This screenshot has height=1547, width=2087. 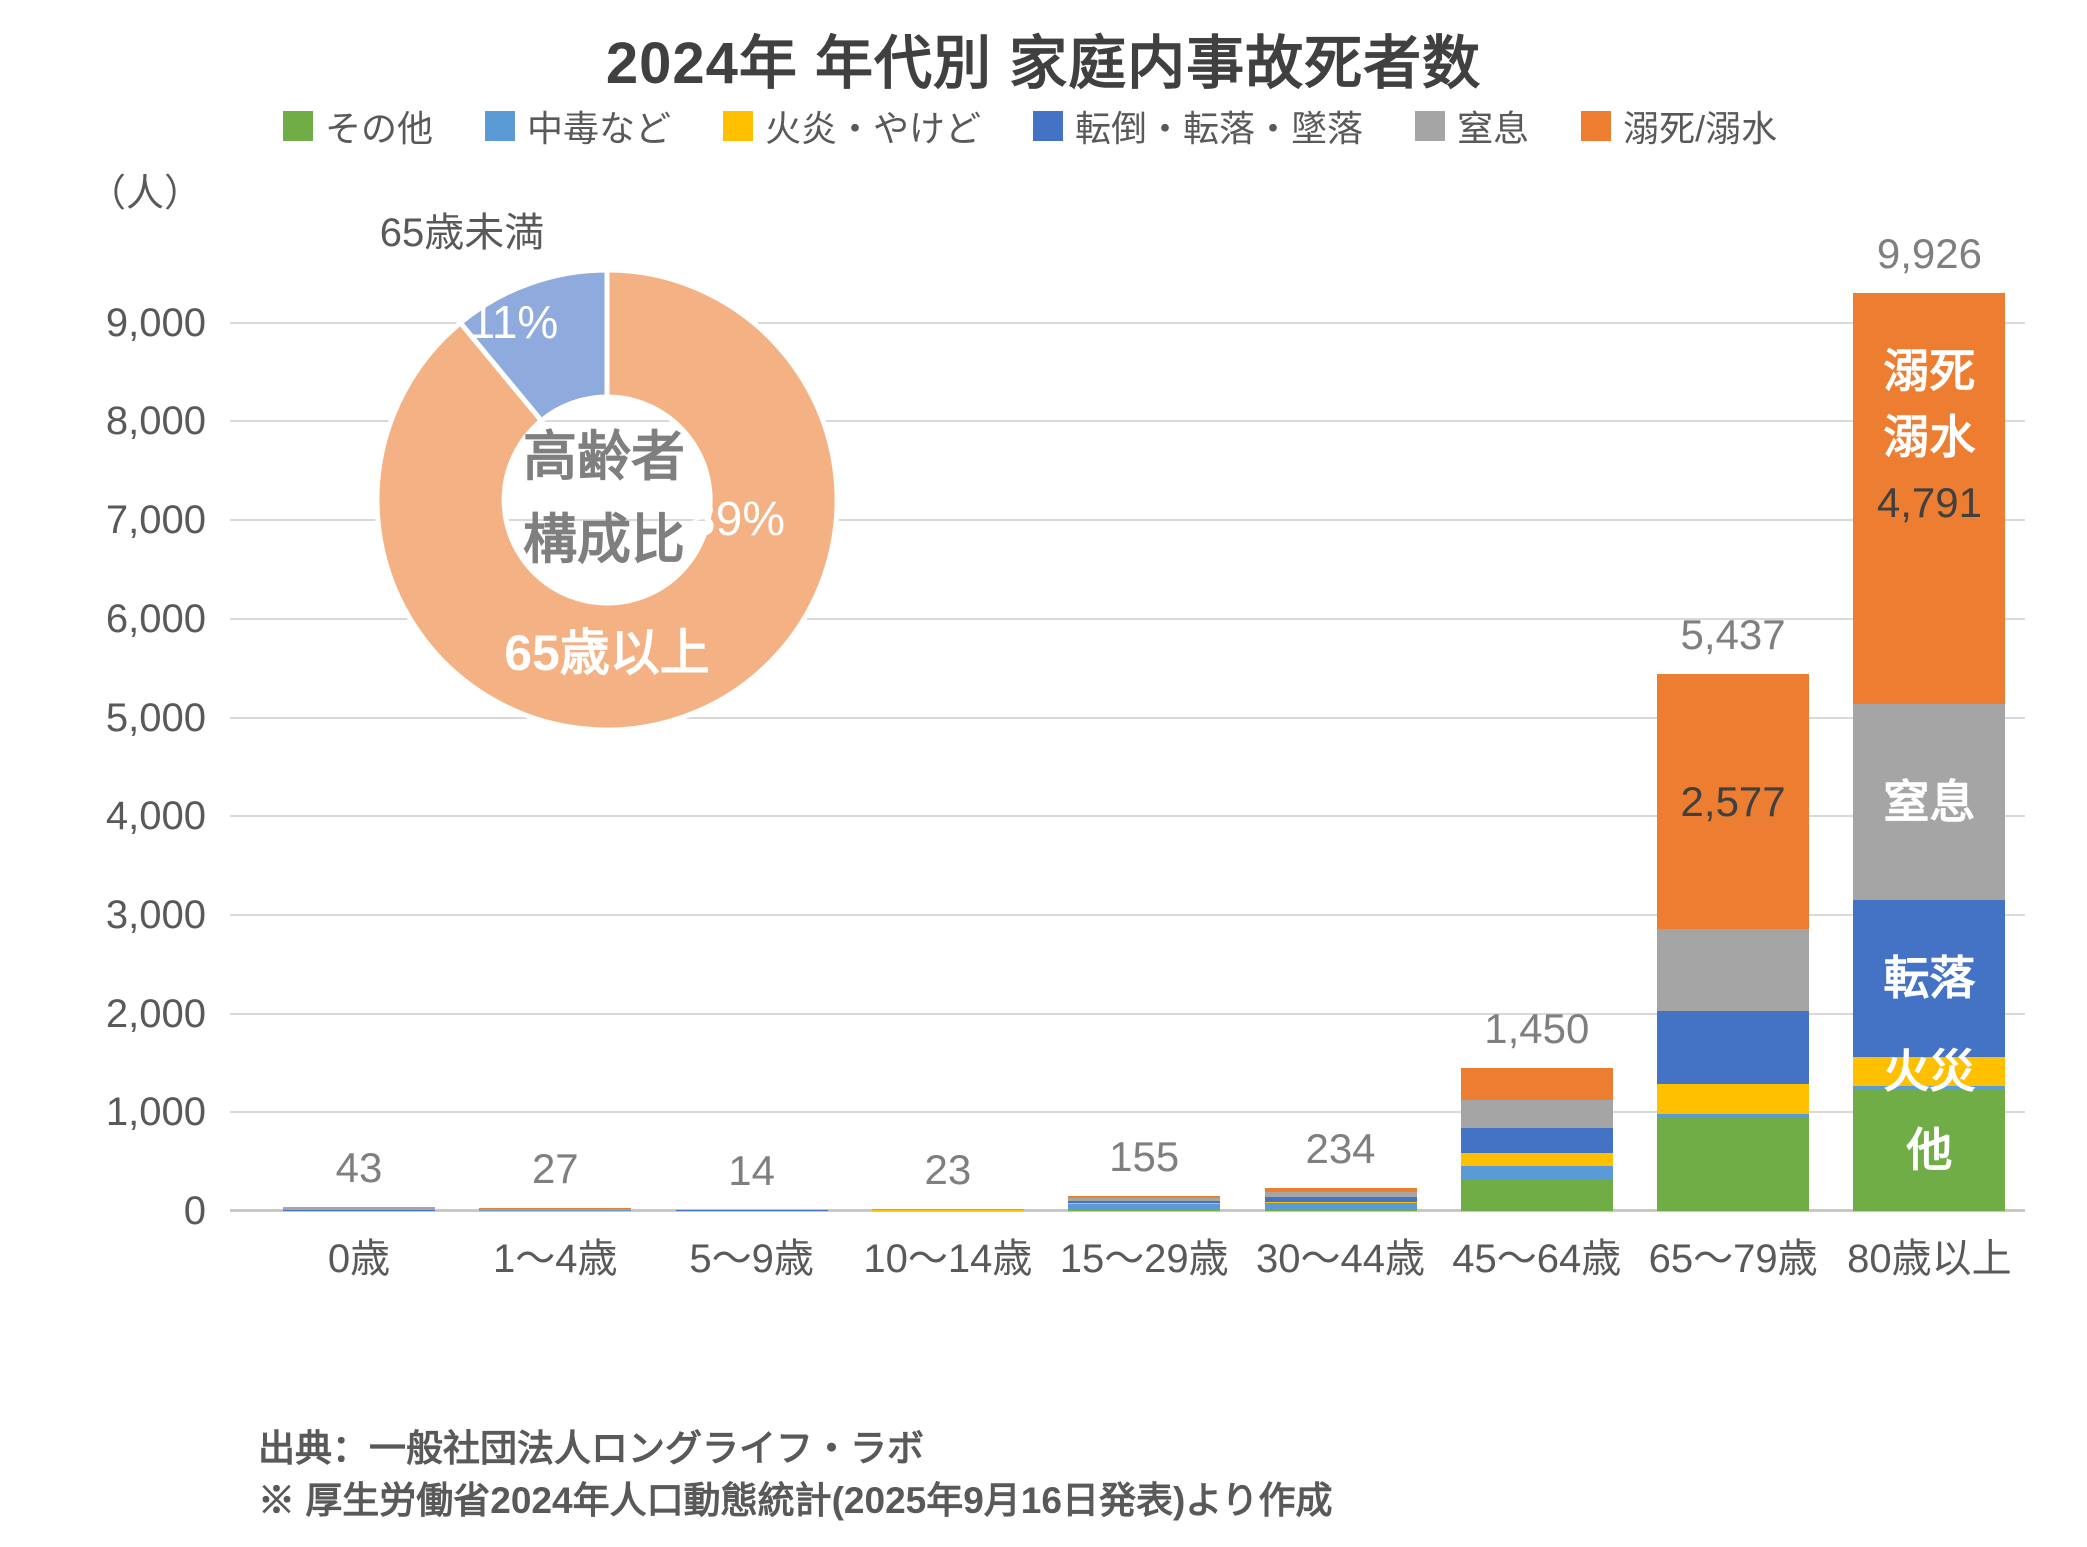 What do you see at coordinates (1929, 253) in the screenshot?
I see `bar-total-label: 9,926` at bounding box center [1929, 253].